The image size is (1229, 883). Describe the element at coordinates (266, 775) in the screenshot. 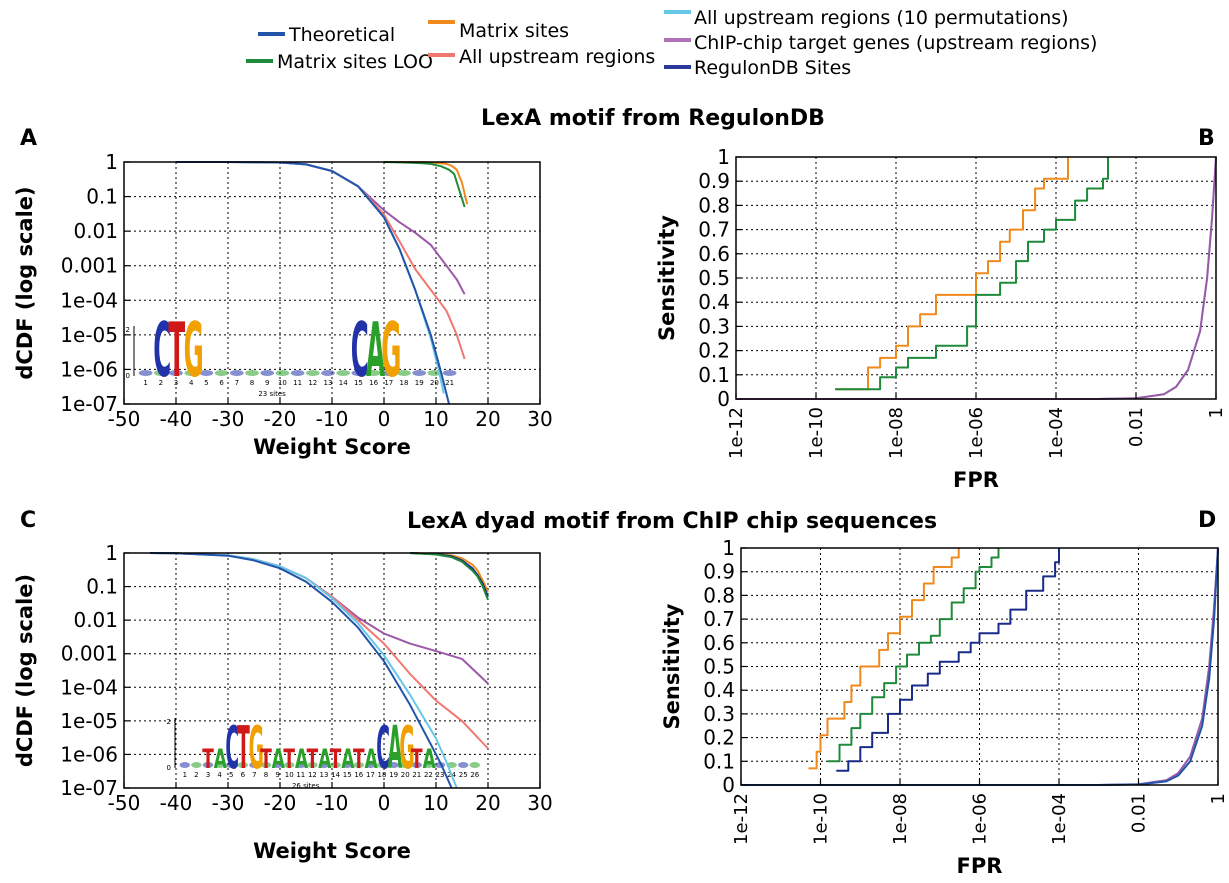

I see `logo-position: 8` at that location.